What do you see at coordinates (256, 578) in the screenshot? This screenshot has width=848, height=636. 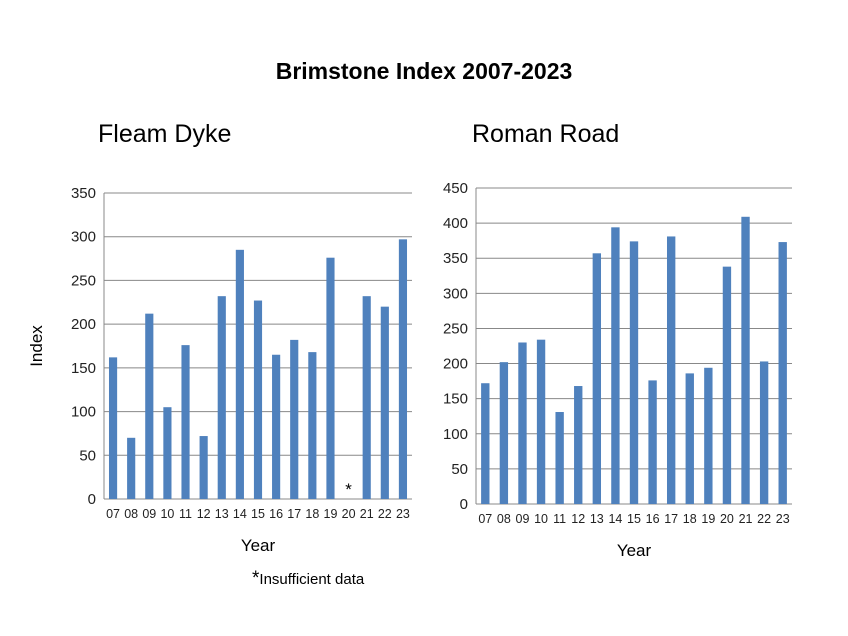 I see `footnote-marker: *` at bounding box center [256, 578].